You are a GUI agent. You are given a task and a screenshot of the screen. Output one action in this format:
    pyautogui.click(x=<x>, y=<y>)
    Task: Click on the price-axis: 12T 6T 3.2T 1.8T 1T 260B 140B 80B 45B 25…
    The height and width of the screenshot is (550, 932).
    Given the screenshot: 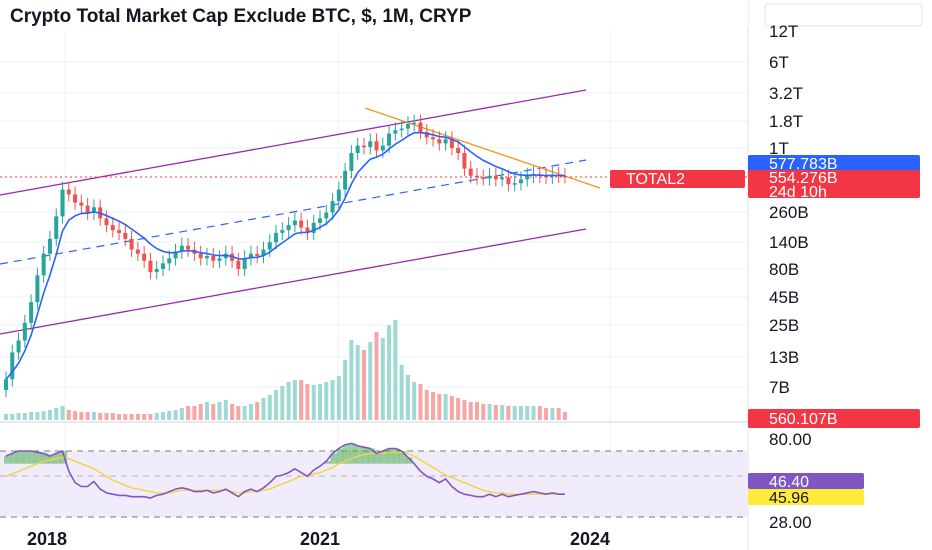 What is the action you would take?
    pyautogui.click(x=789, y=209)
    